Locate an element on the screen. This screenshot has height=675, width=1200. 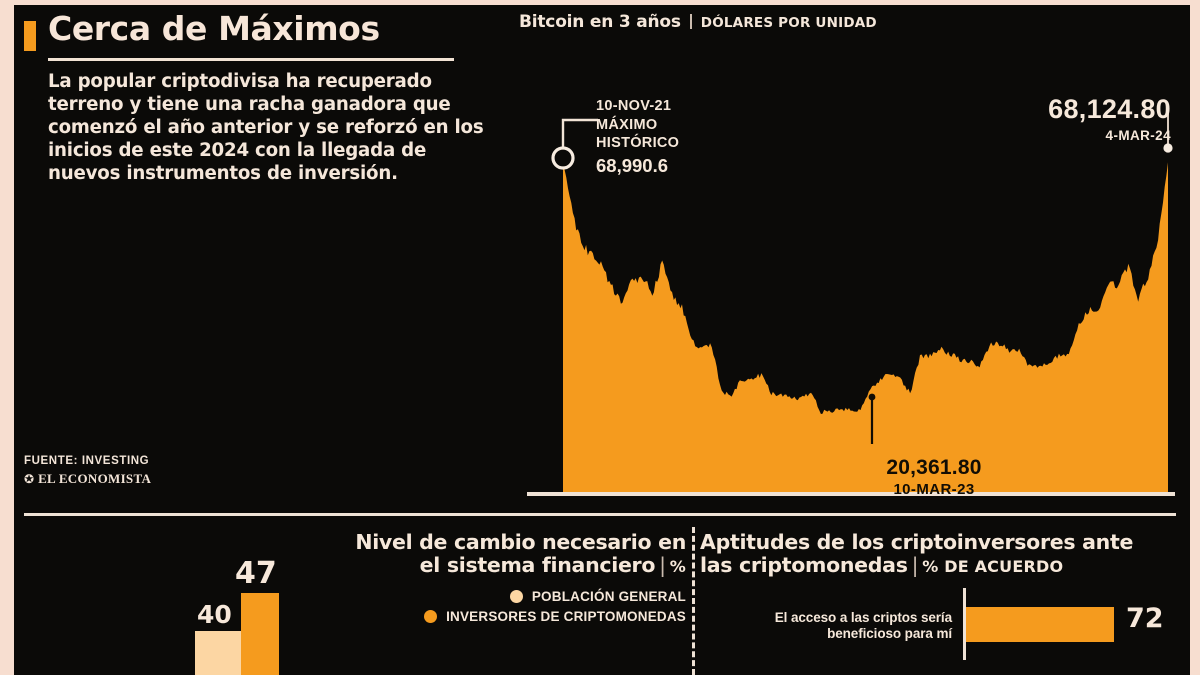
section-divider-vertical is located at coordinates (693, 601).